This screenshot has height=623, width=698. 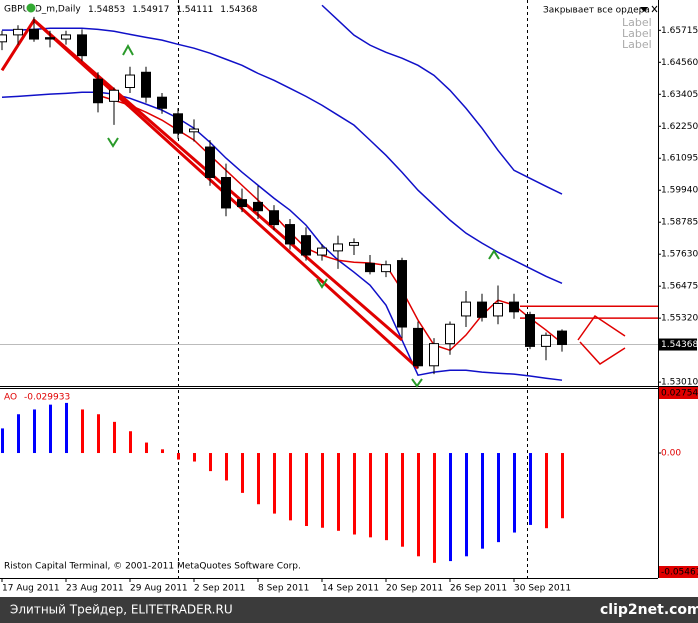 I want to click on x-tick-label: 20 Sep 2011, so click(x=414, y=589).